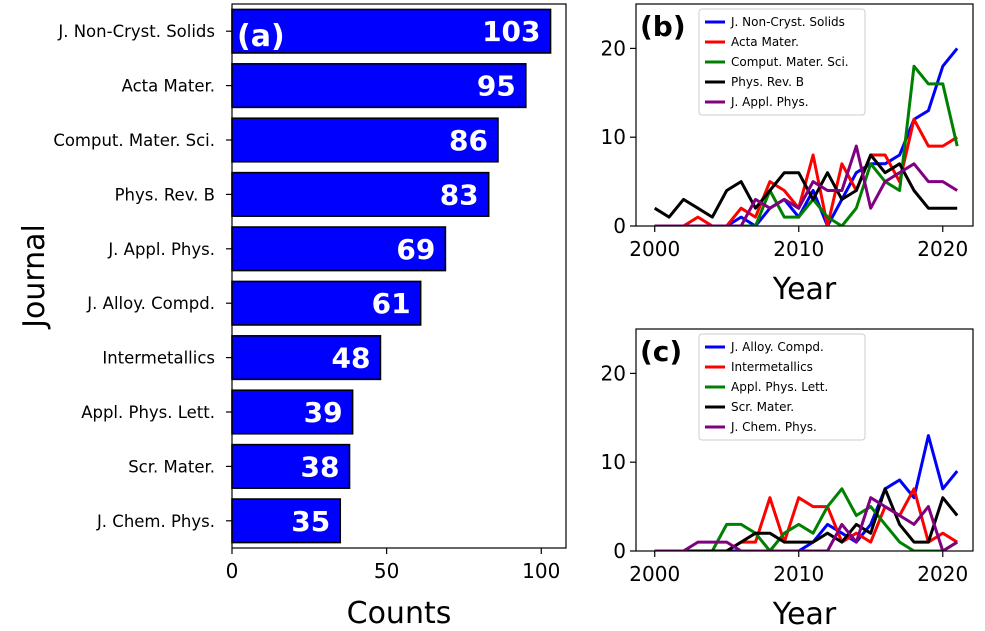  What do you see at coordinates (661, 351) in the screenshot?
I see `panel-label: (c)` at bounding box center [661, 351].